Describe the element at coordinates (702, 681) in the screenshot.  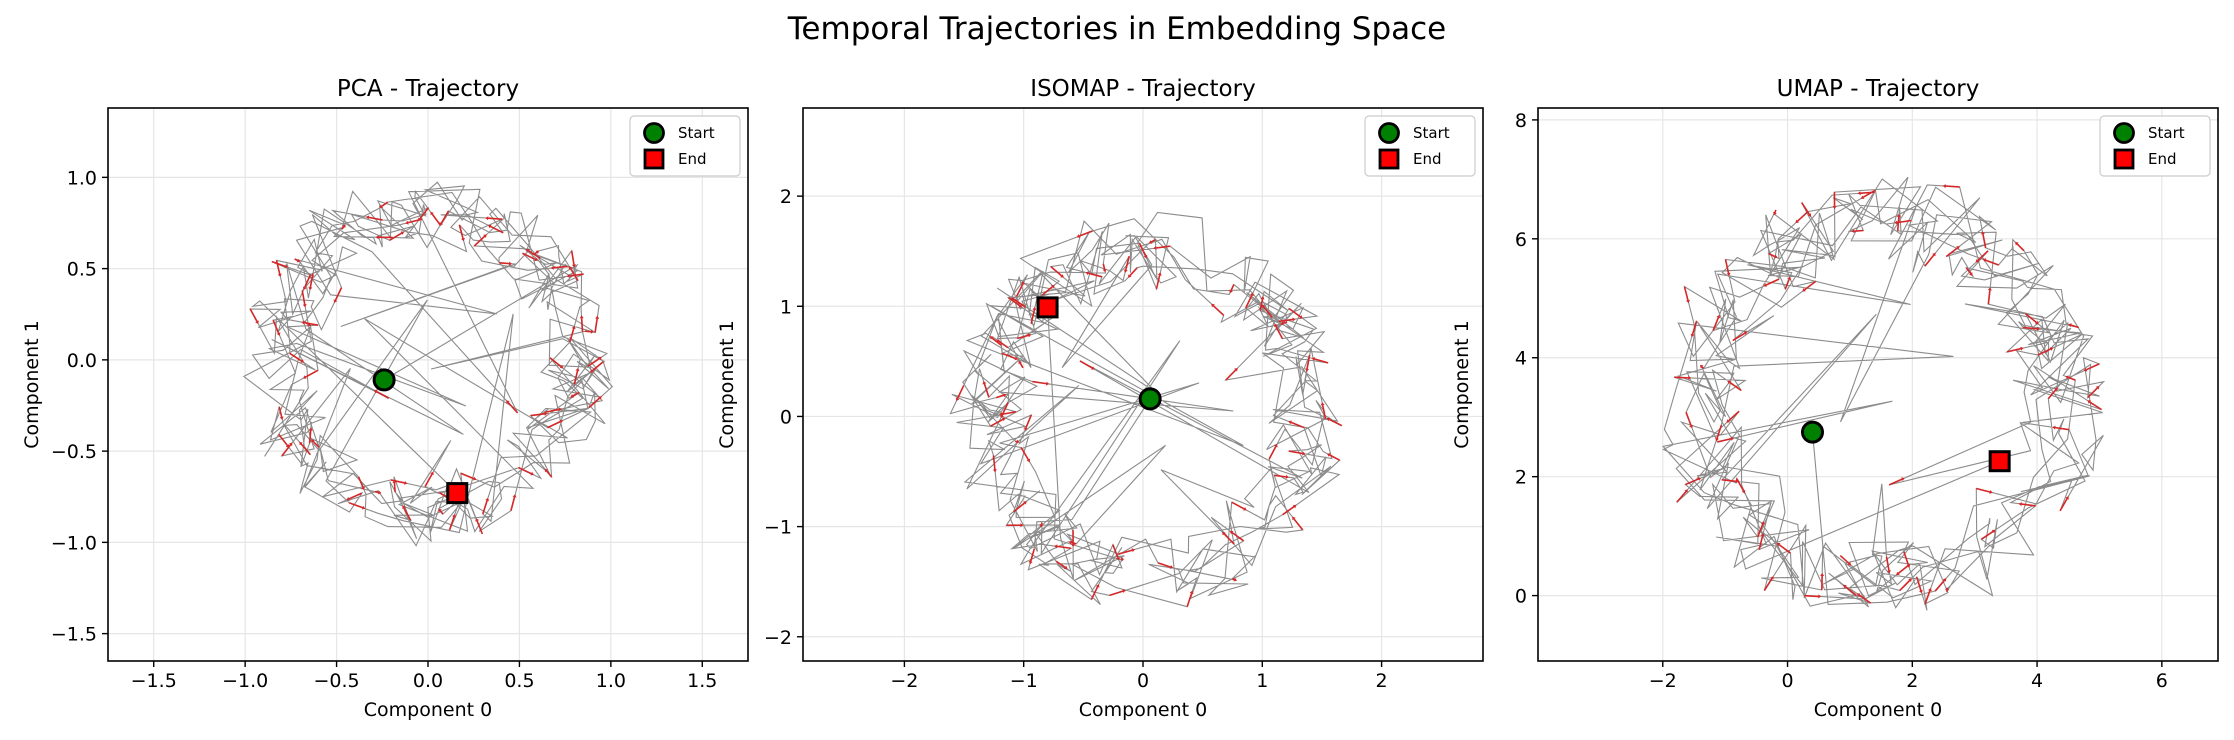
I see `pca-xtick-label-6: 1.5` at that location.